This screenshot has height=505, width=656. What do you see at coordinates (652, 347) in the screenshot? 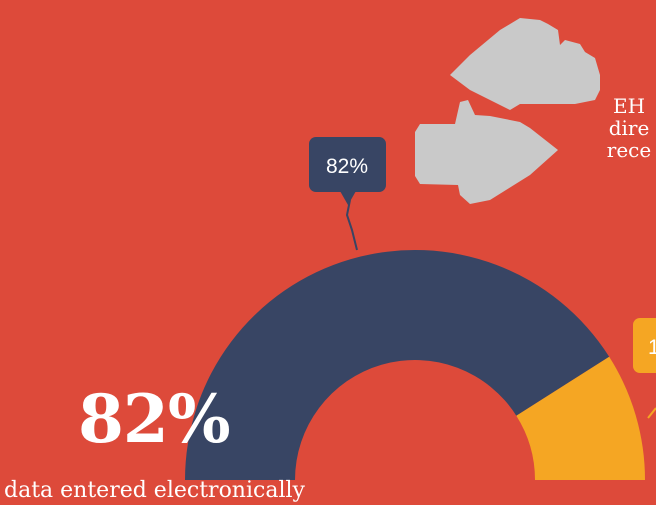
I see `slice-label-orange: 1` at bounding box center [652, 347].